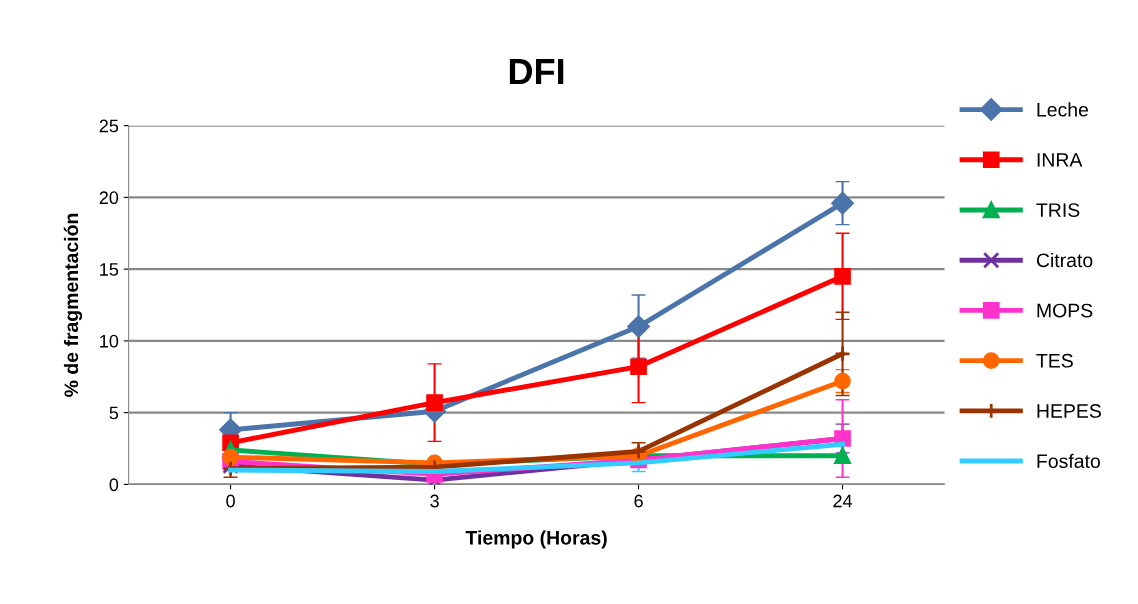 Image resolution: width=1138 pixels, height=604 pixels. What do you see at coordinates (109, 126) in the screenshot?
I see `y-tick-label: 25` at bounding box center [109, 126].